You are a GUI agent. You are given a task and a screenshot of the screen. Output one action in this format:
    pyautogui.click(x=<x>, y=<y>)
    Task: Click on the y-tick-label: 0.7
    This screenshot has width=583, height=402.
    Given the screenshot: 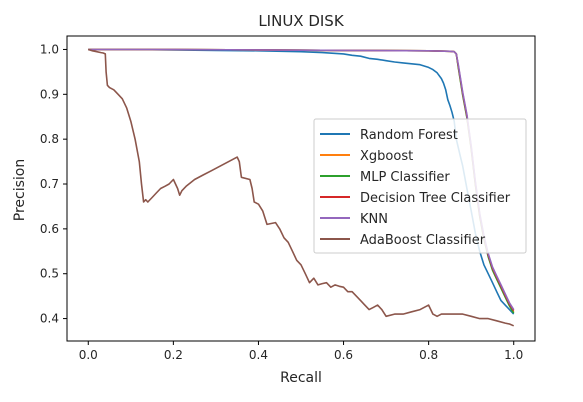 What is the action you would take?
    pyautogui.click(x=49, y=184)
    